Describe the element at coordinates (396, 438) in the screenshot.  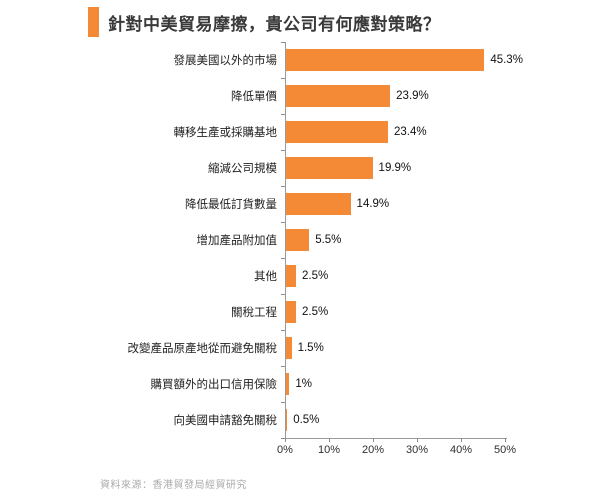
I see `x-axis-line` at that location.